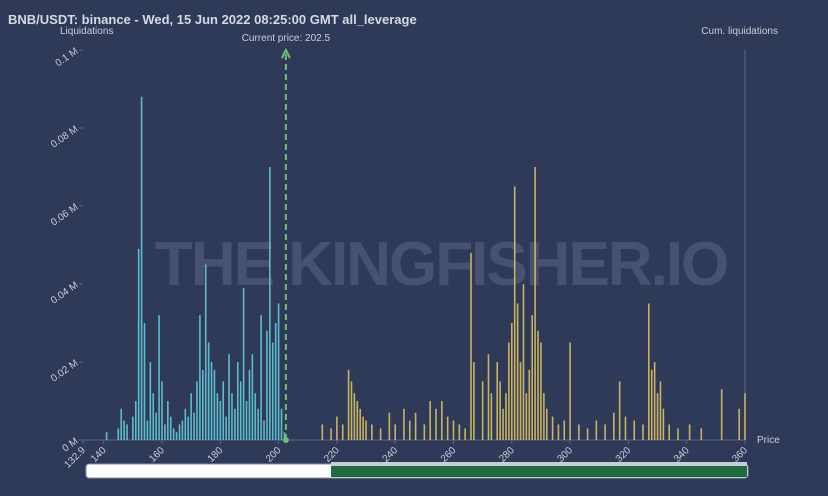 The width and height of the screenshot is (828, 496). Describe the element at coordinates (768, 440) in the screenshot. I see `x-axis-title: Price` at that location.